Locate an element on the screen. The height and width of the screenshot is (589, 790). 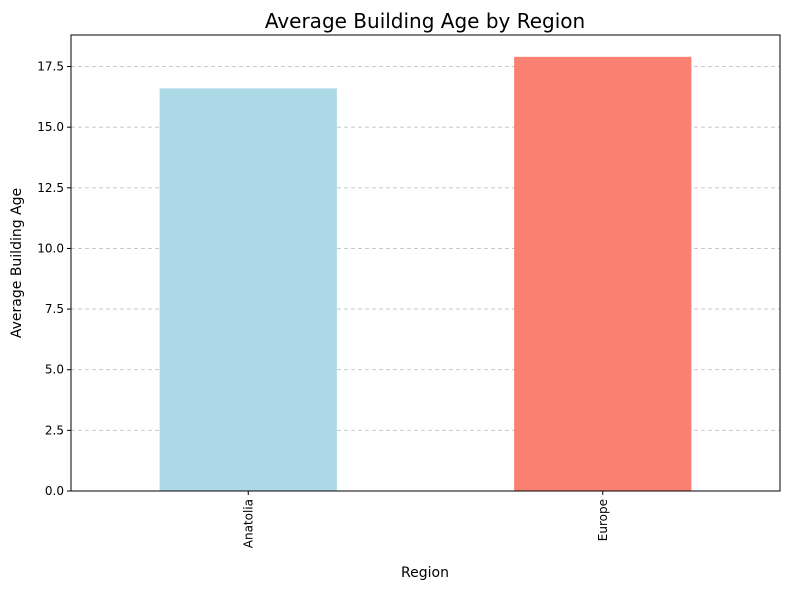
x-ticks: Anatolia Europe is located at coordinates (425, 519).